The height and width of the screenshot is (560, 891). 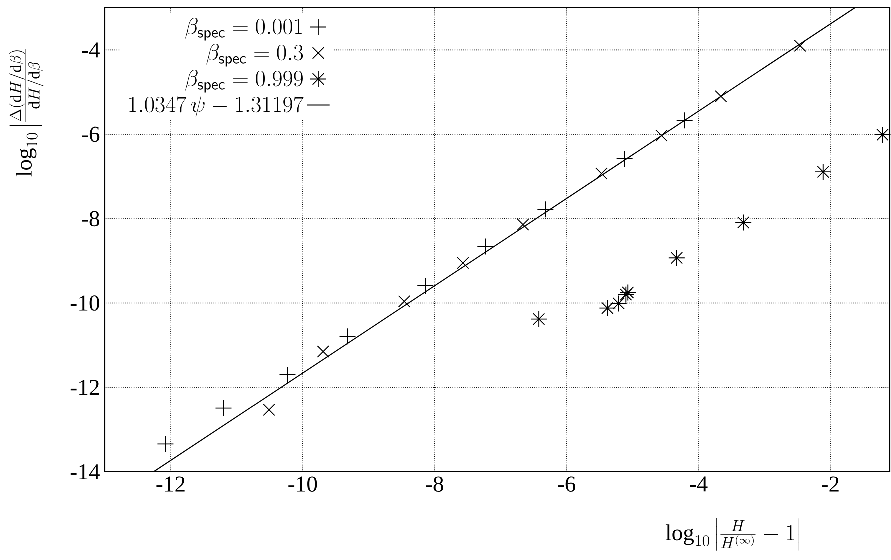 What do you see at coordinates (255, 55) in the screenshot?
I see `legend-label: $\beta_{\mathsf{spec}} = 0.3$` at bounding box center [255, 55].